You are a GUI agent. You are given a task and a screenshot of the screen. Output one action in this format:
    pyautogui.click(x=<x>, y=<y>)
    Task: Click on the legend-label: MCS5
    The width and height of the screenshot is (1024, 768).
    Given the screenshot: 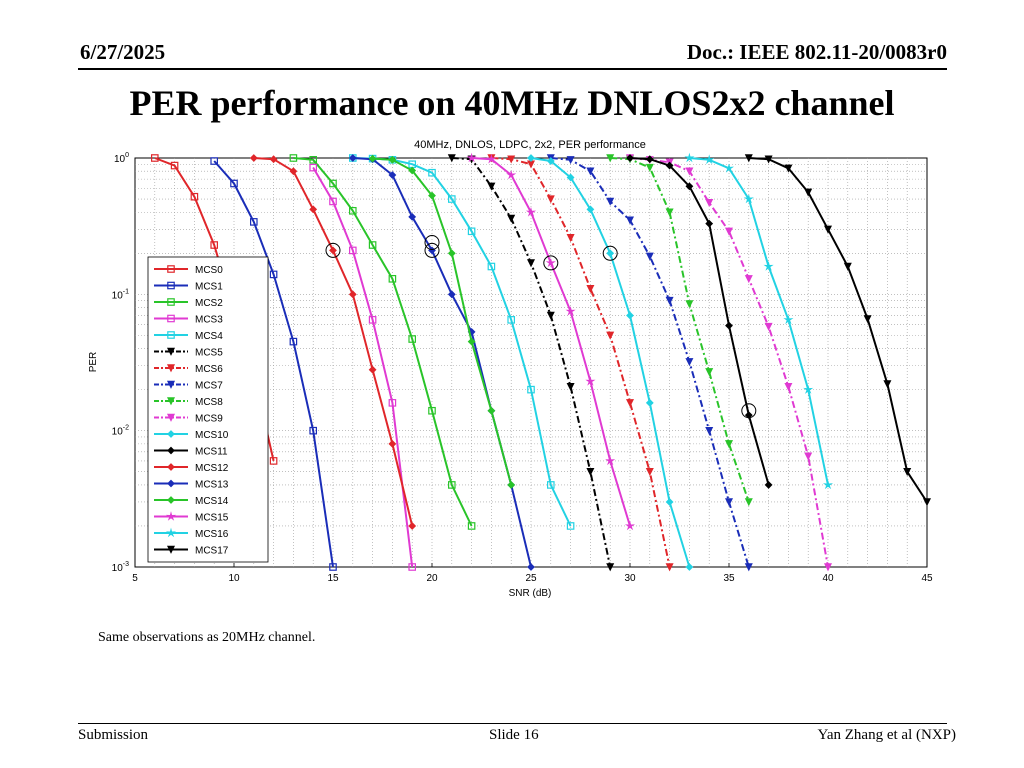 What is the action you would take?
    pyautogui.click(x=209, y=353)
    